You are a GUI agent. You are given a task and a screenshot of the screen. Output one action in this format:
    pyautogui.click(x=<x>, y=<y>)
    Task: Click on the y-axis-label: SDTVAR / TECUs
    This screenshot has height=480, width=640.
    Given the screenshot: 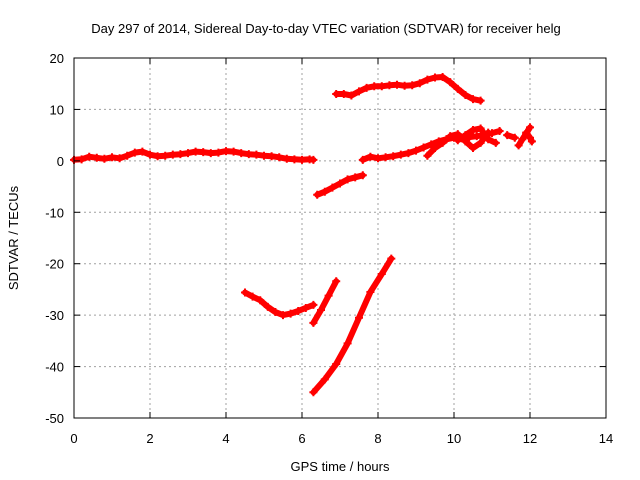 What is the action you would take?
    pyautogui.click(x=13, y=237)
    